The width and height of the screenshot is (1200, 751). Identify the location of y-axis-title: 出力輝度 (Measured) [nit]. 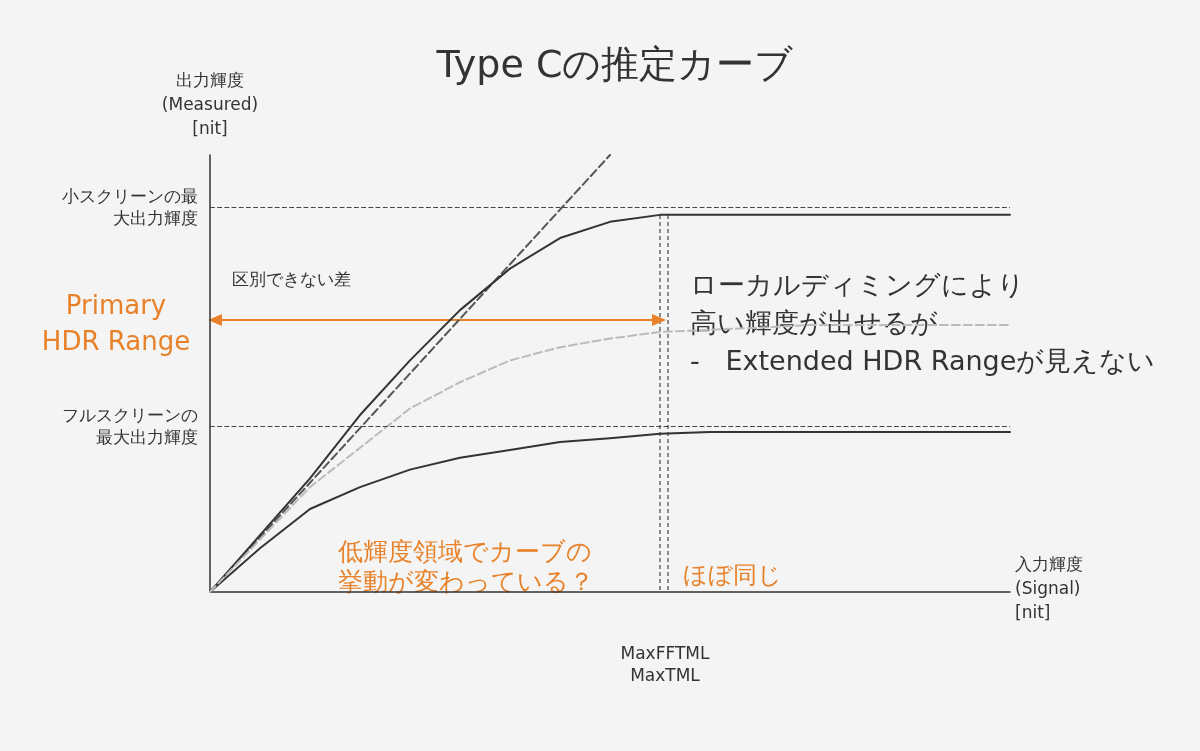
(210, 104).